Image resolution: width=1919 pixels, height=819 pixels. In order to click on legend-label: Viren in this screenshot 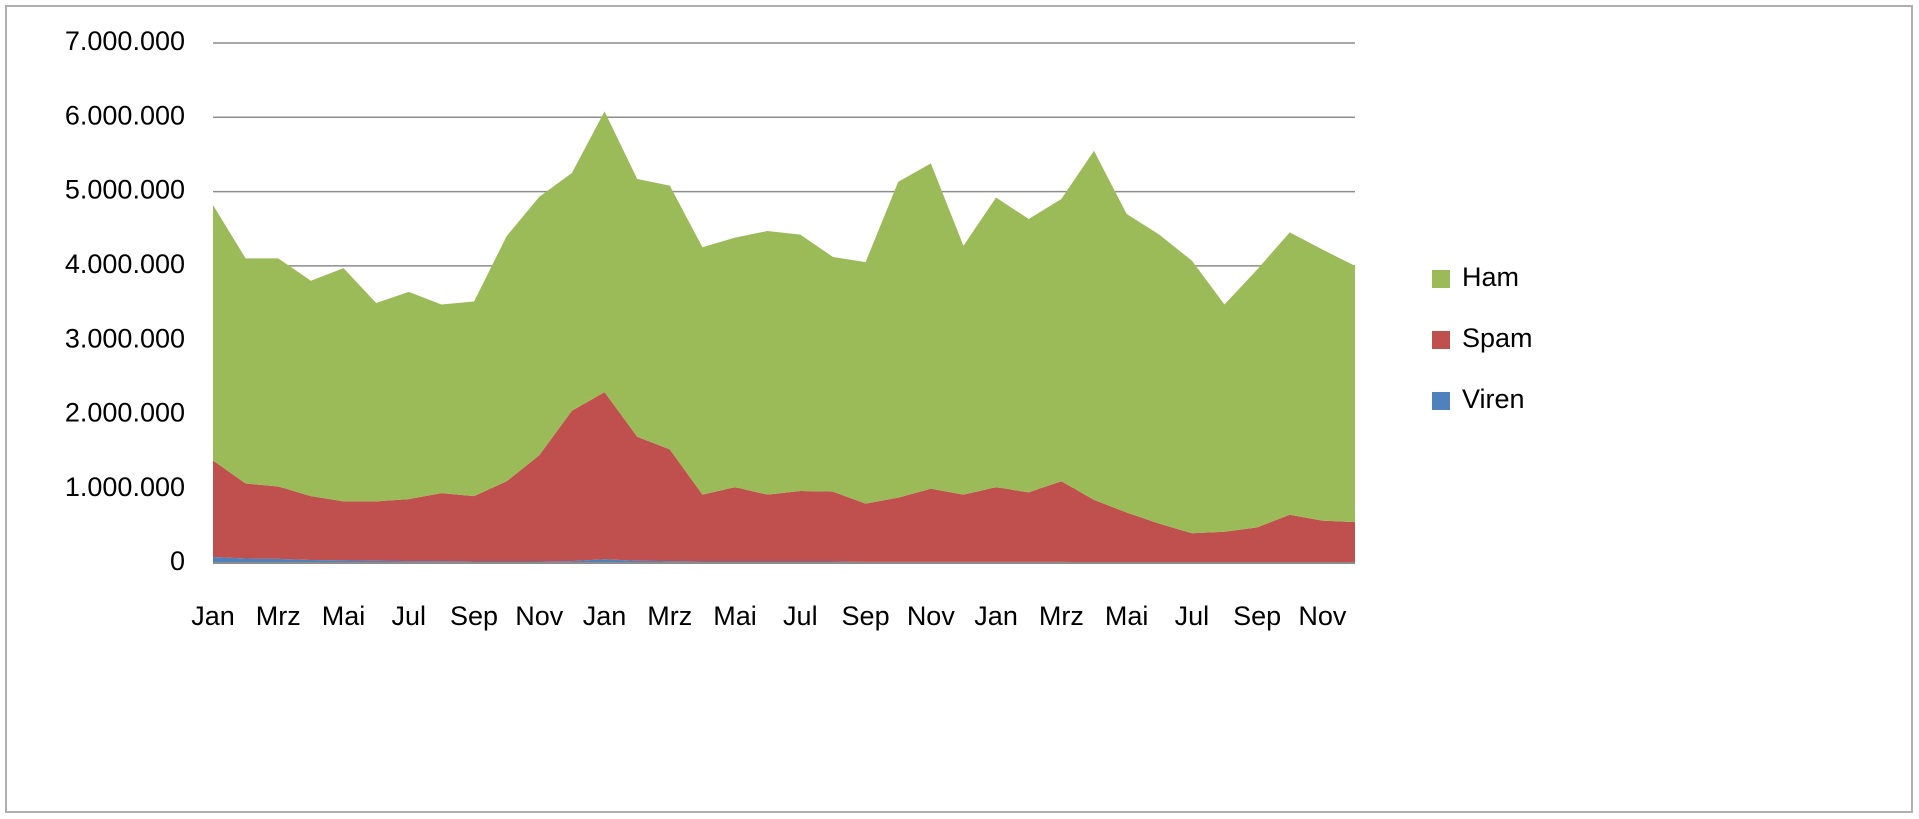, I will do `click(1493, 399)`.